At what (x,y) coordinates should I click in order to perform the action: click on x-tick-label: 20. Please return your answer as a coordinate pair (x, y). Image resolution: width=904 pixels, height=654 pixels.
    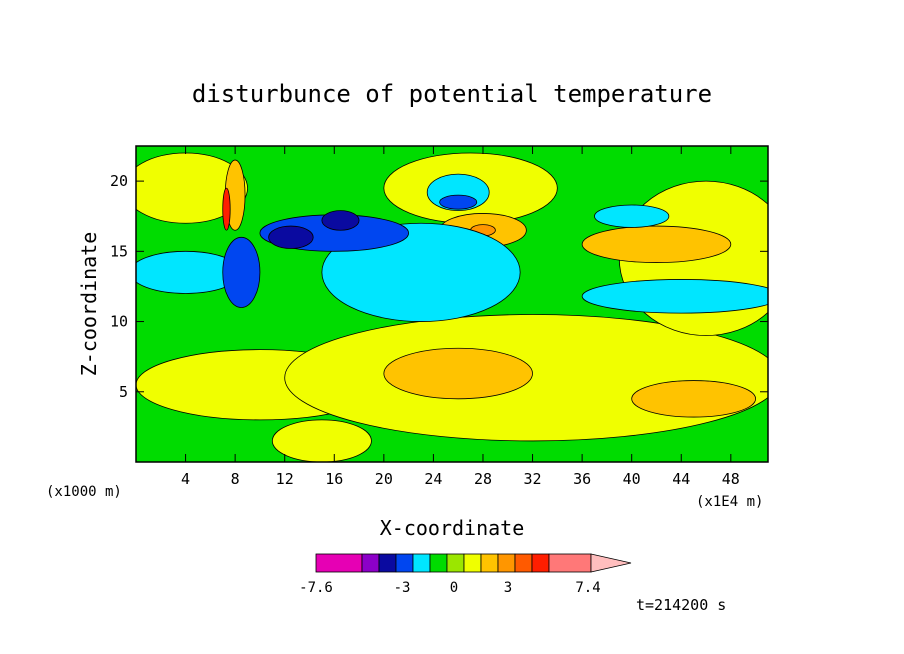
    Looking at the image, I should click on (384, 479).